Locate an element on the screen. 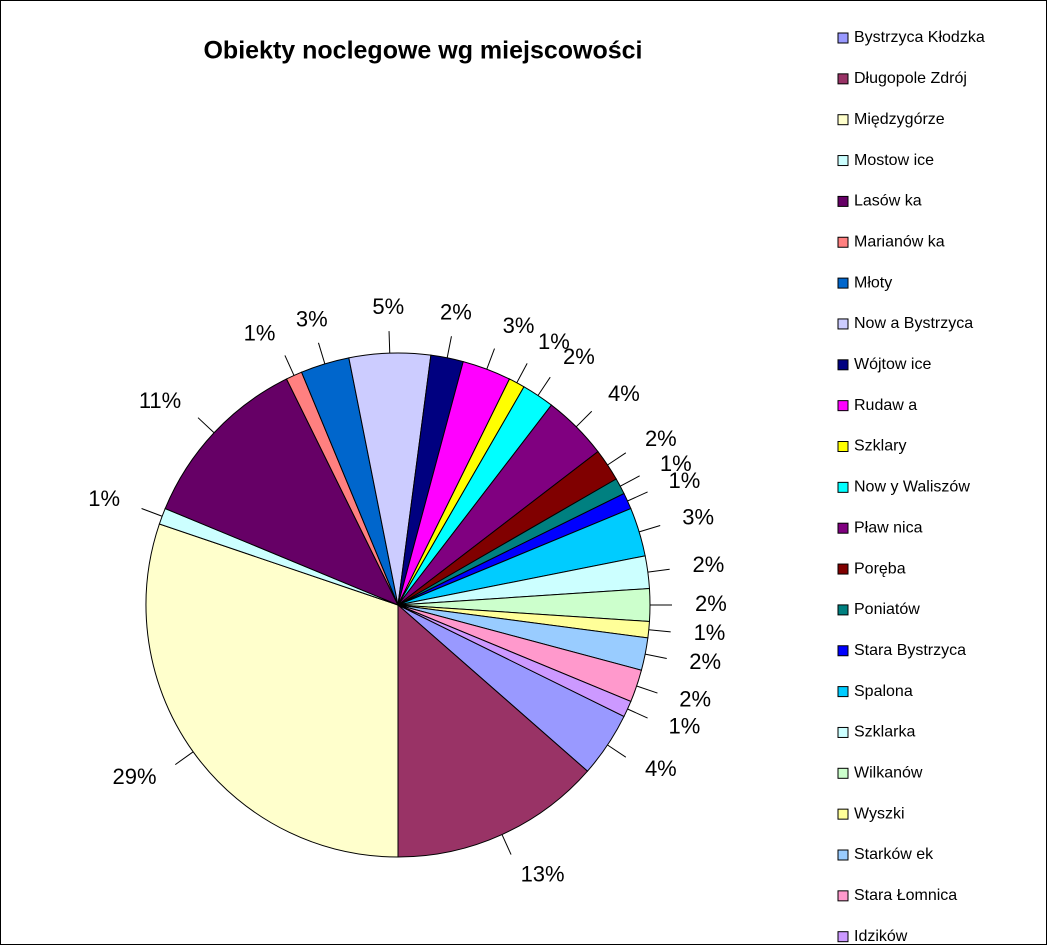 This screenshot has width=1047, height=945. legend-label: Szklary is located at coordinates (880, 446).